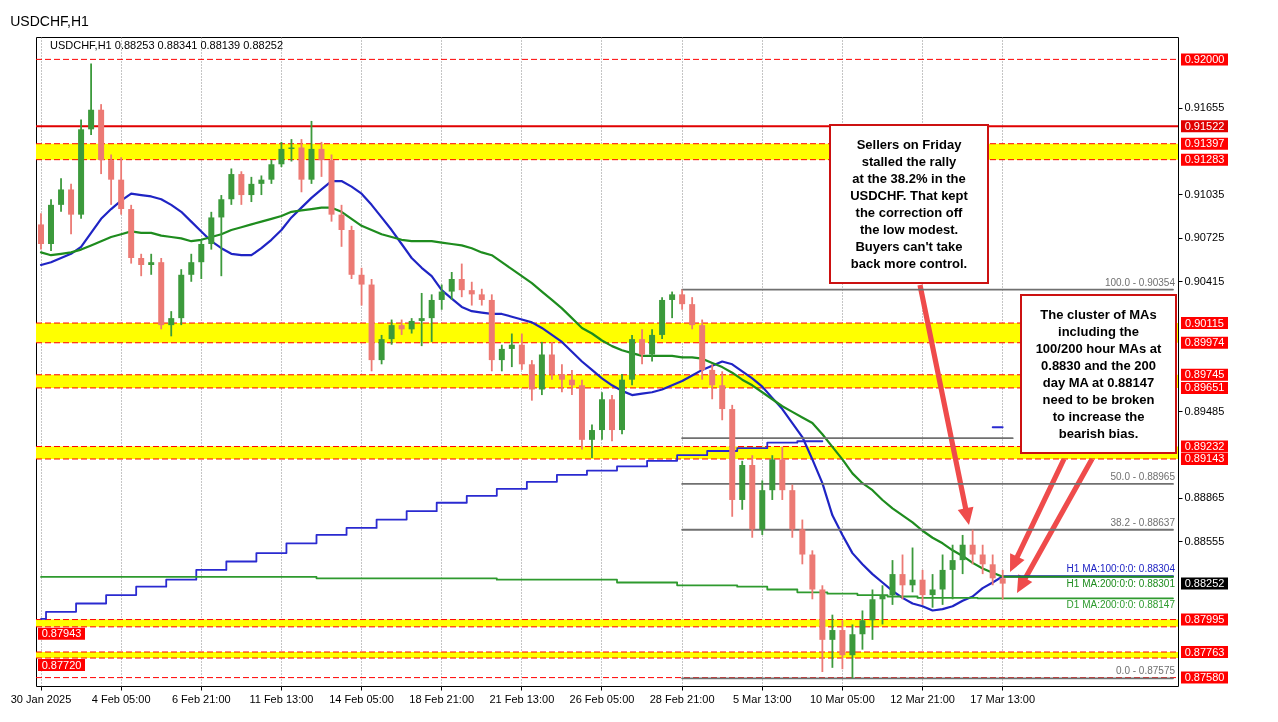 The image size is (1278, 722). Describe the element at coordinates (909, 203) in the screenshot. I see `annotation: Sellers on Friday stalled the rally at the 38.2% in the USDCHF. That kept the correction off the low modest. Buyers can't take back more control.` at that location.